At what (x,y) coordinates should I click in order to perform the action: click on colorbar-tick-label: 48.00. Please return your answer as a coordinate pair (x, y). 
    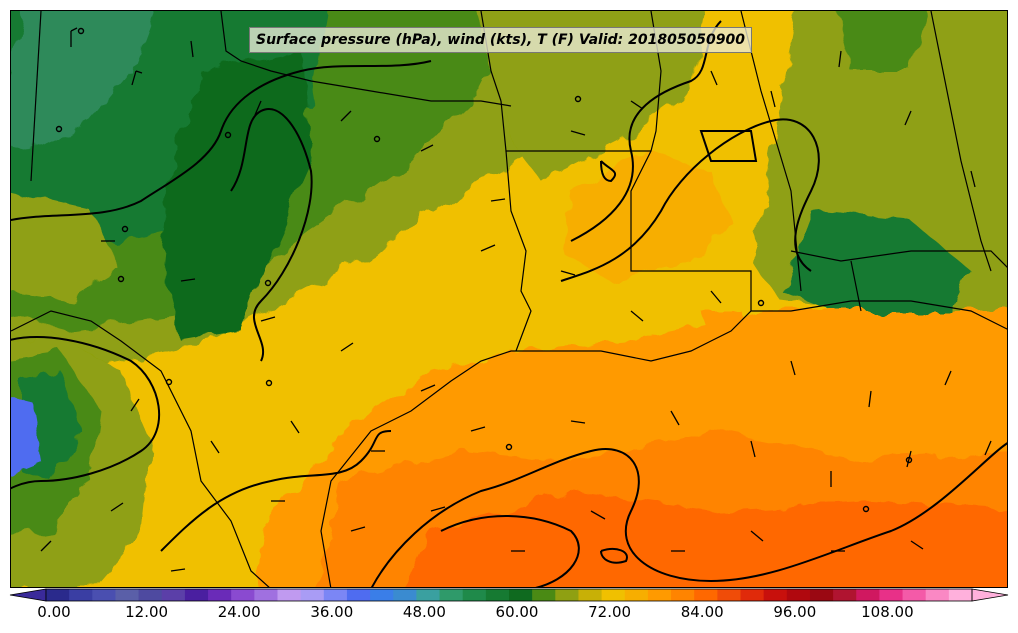
    Looking at the image, I should click on (424, 612).